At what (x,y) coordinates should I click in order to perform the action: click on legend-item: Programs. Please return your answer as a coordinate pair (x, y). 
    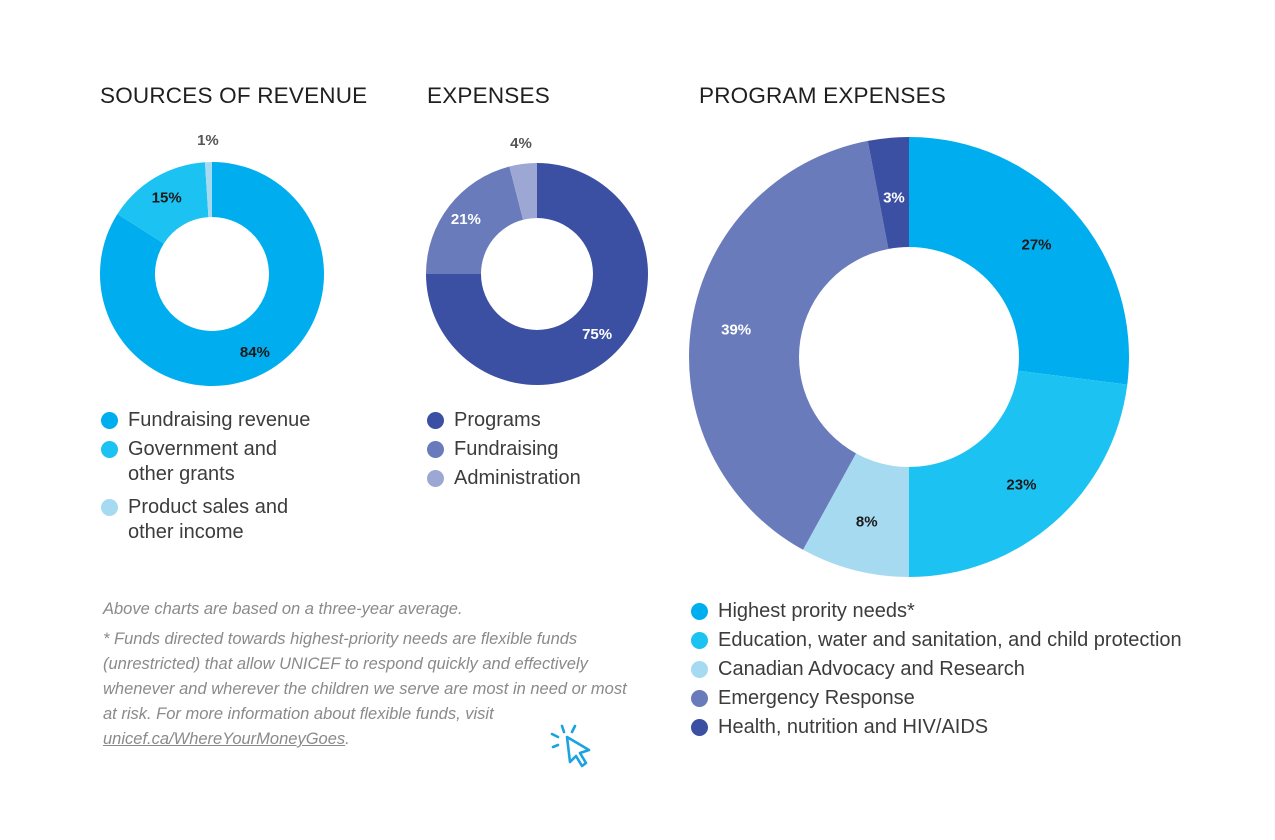
    Looking at the image, I should click on (504, 420).